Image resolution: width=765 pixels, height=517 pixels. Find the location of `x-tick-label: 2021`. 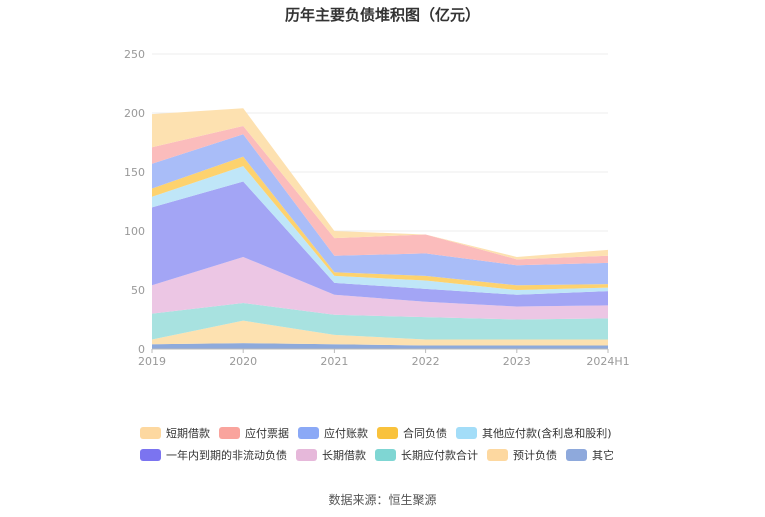

x-tick-label: 2021 is located at coordinates (334, 361).